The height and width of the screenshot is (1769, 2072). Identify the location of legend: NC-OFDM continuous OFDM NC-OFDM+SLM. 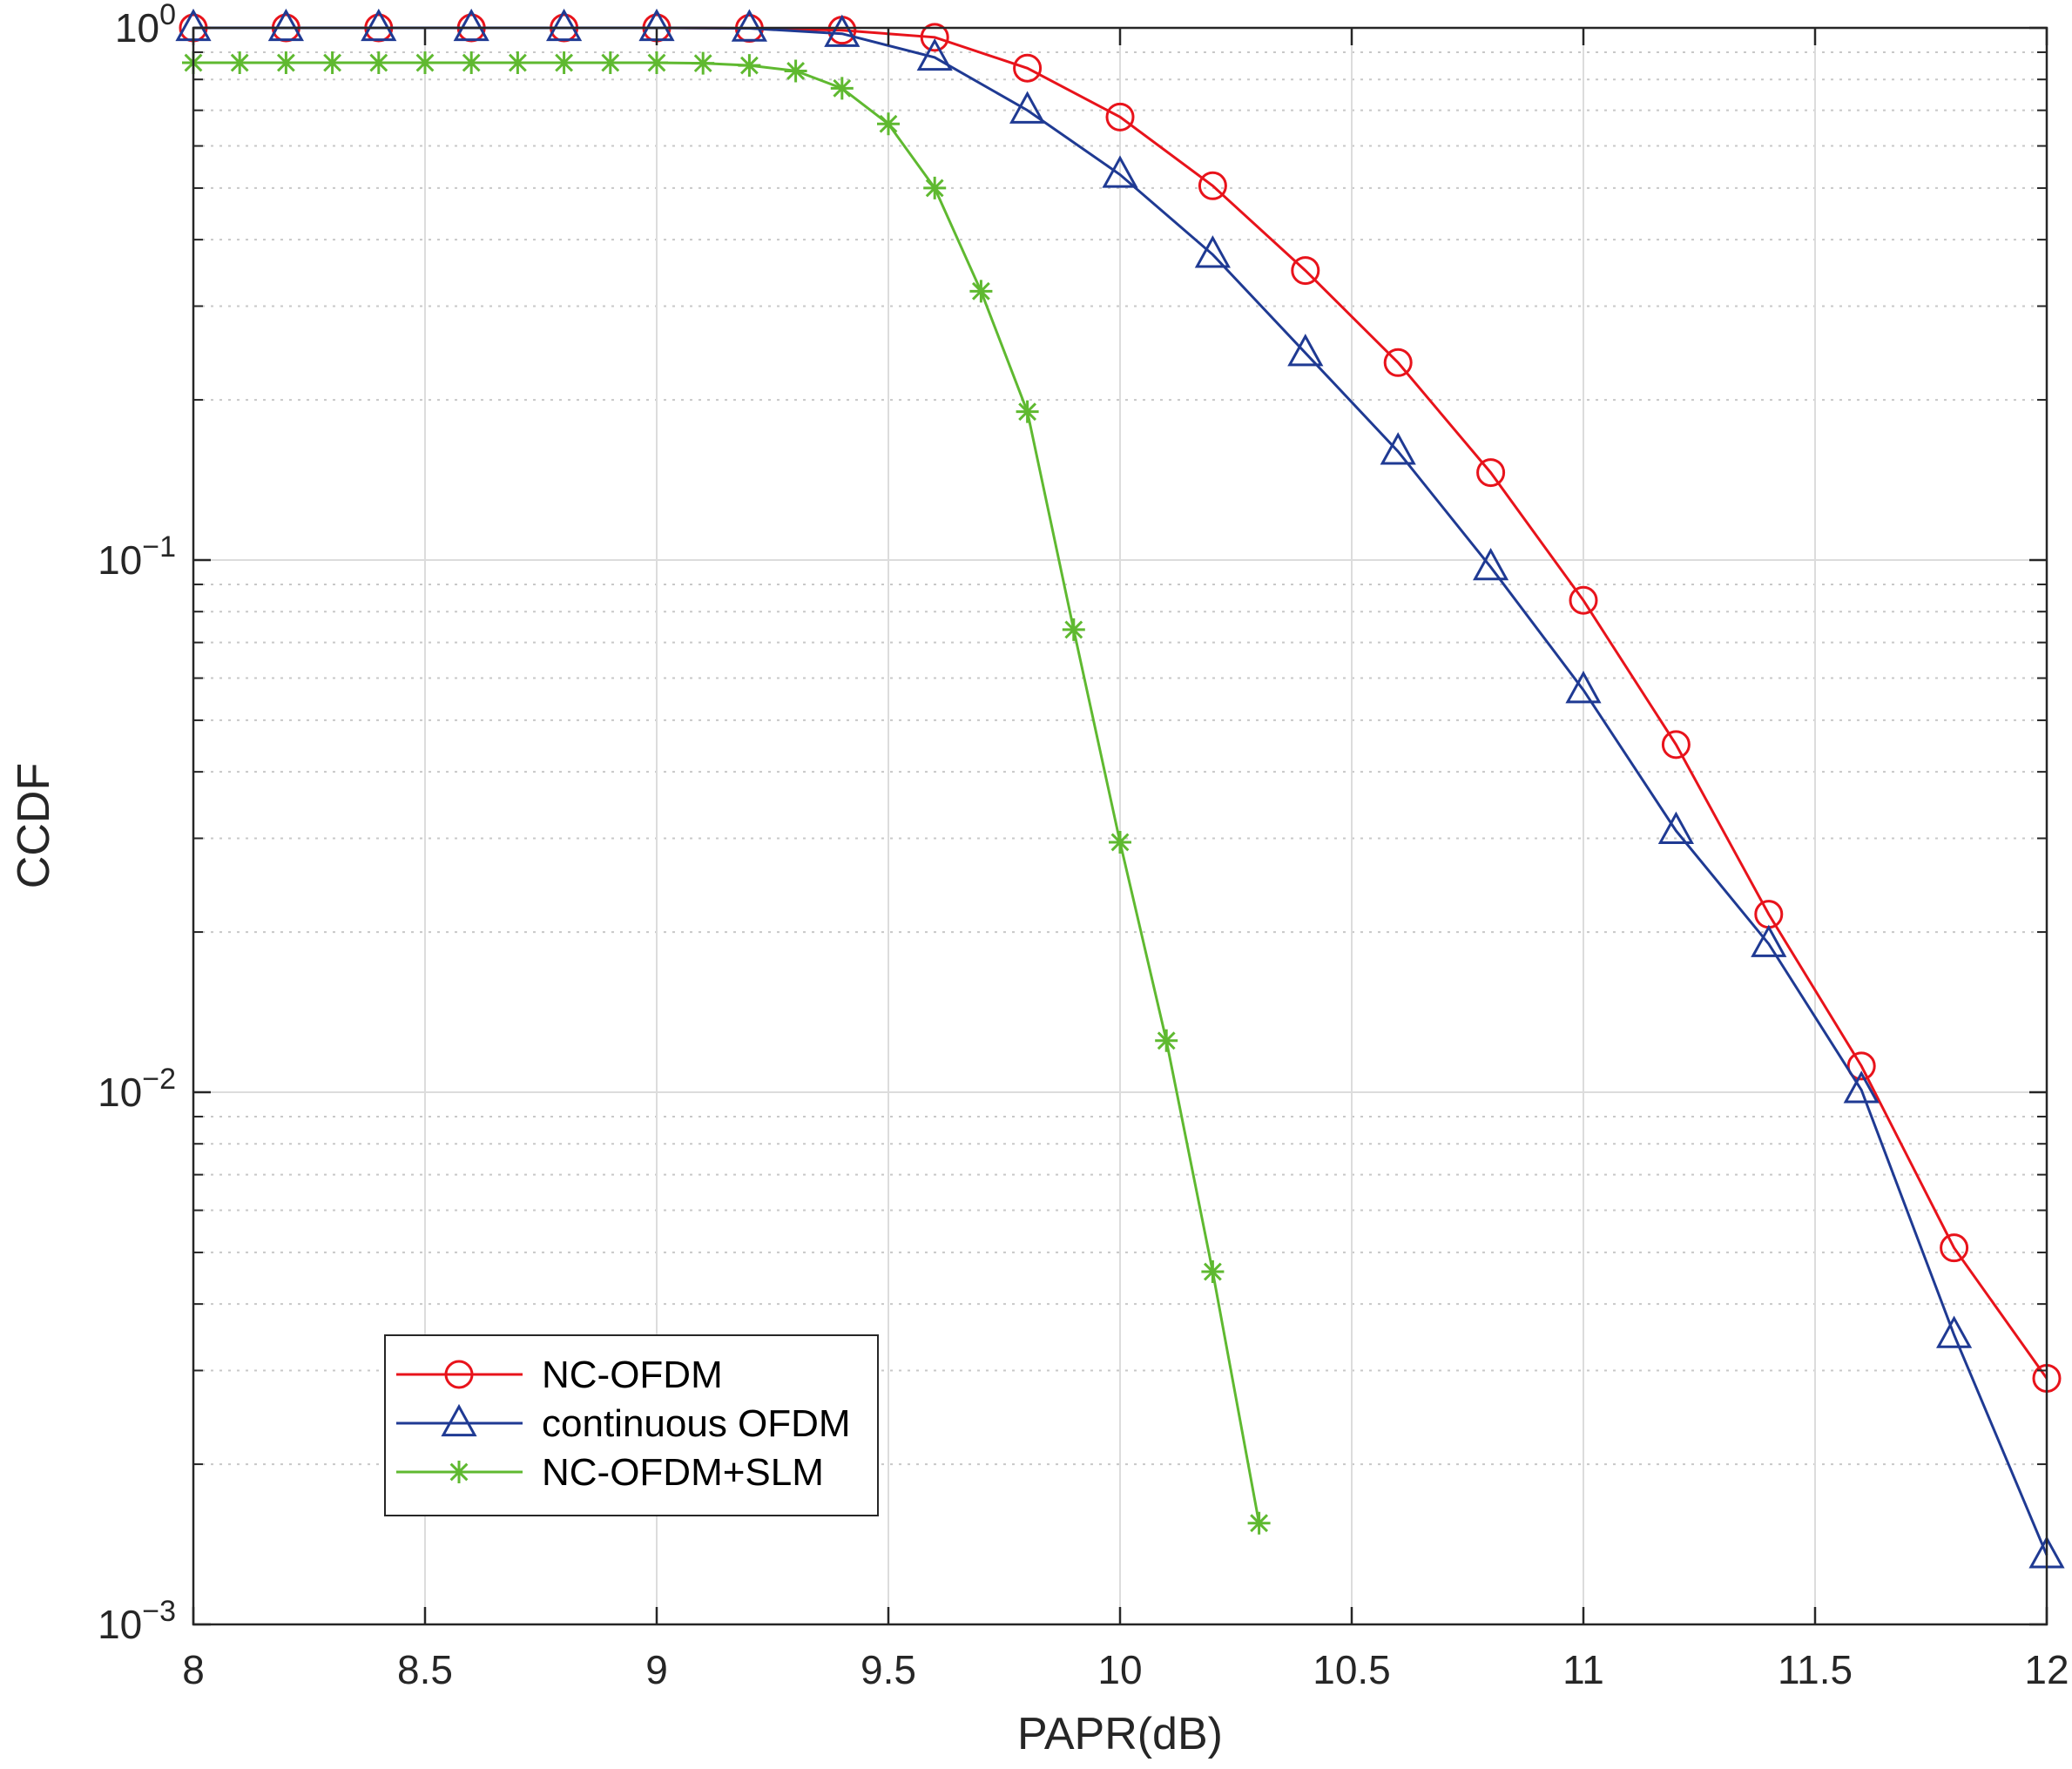
(631, 1425).